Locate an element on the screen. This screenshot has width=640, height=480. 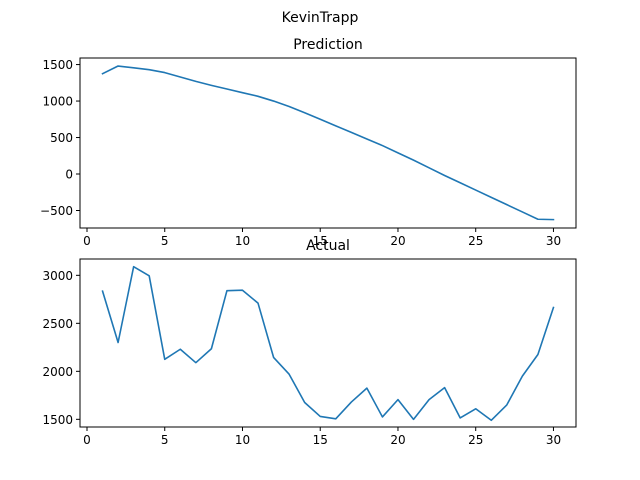
plot-title: Actual is located at coordinates (328, 246).